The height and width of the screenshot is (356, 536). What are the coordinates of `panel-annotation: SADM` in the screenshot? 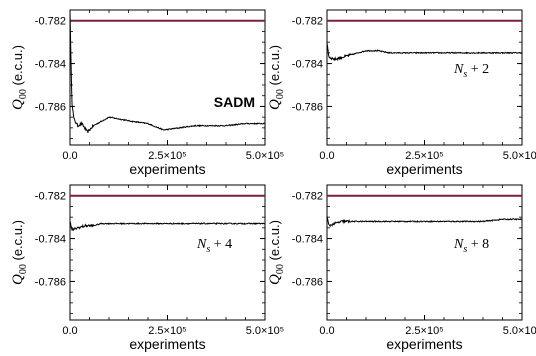 It's located at (234, 102).